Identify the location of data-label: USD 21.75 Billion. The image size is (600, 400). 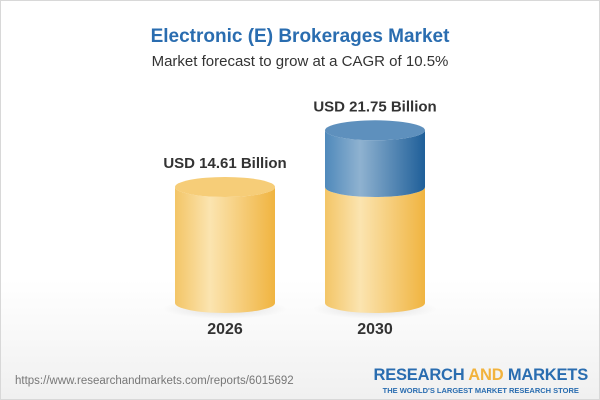
(374, 106).